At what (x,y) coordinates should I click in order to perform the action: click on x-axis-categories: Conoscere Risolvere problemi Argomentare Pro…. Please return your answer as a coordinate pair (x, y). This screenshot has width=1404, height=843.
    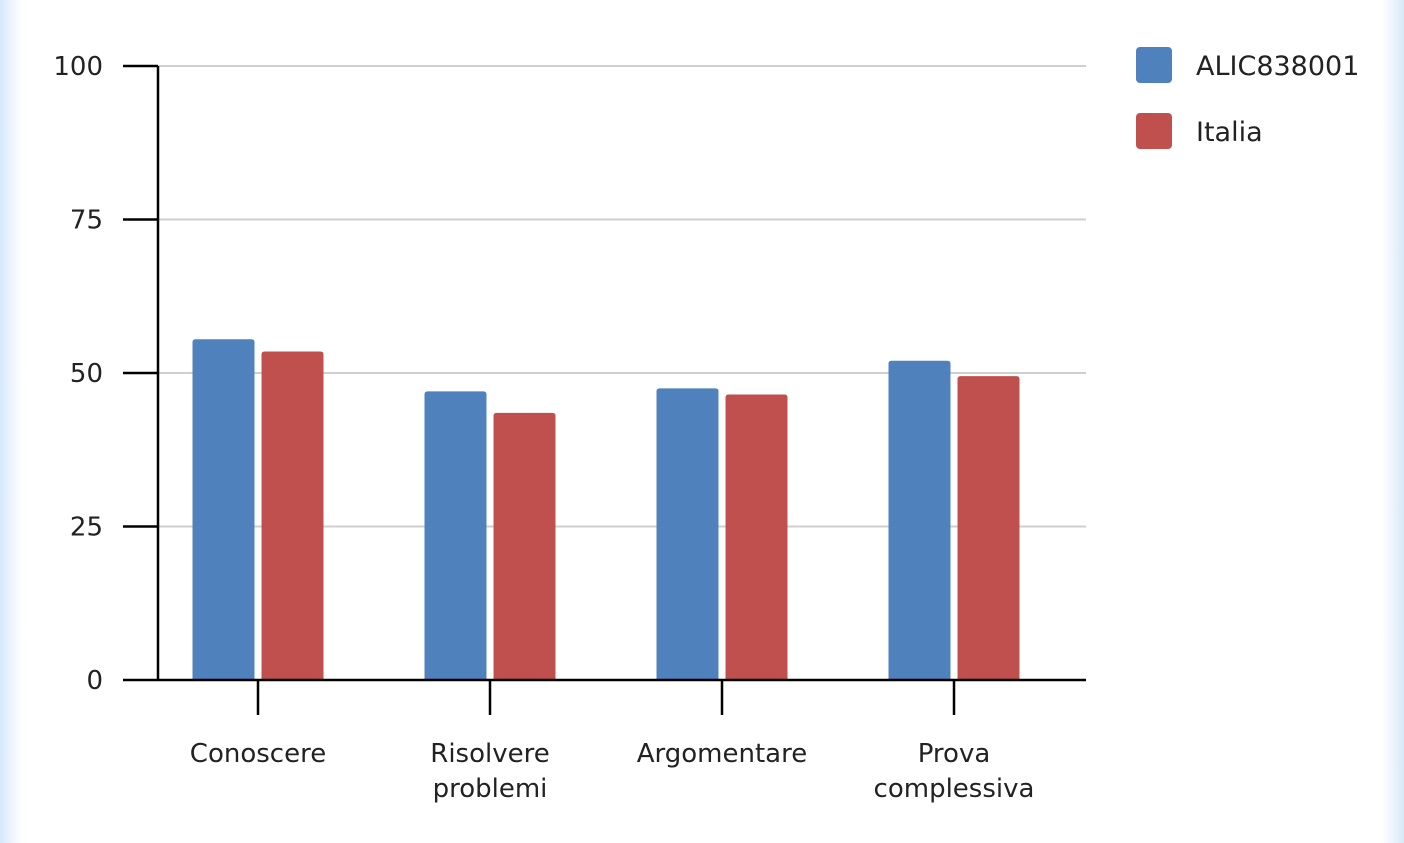
    Looking at the image, I should click on (612, 742).